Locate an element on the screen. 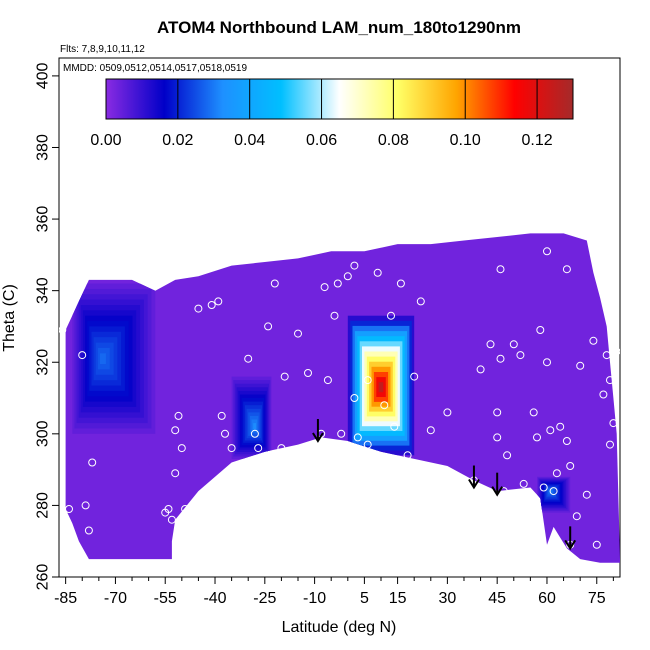  x-tick-label: 45 is located at coordinates (497, 598).